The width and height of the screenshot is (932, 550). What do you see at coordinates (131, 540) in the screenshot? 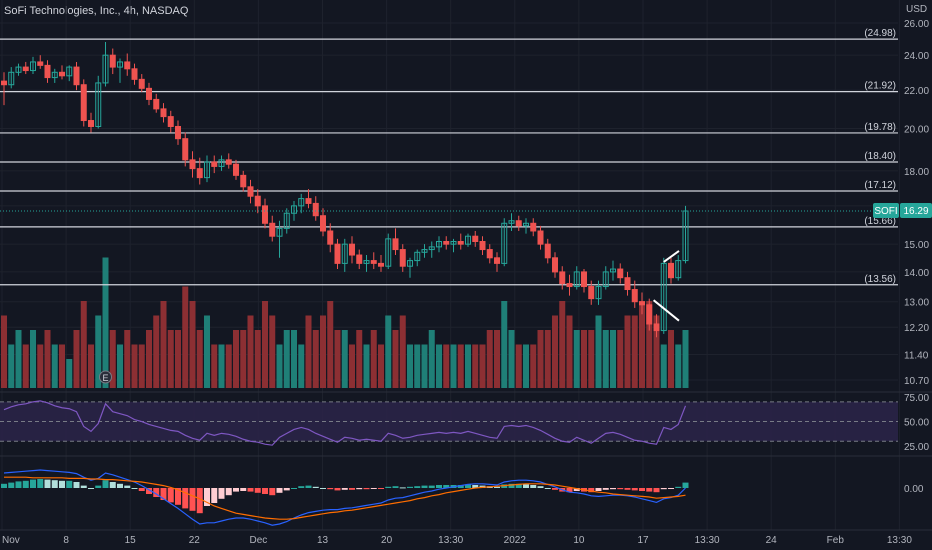
I see `time-axis-tick: 15` at bounding box center [131, 540].